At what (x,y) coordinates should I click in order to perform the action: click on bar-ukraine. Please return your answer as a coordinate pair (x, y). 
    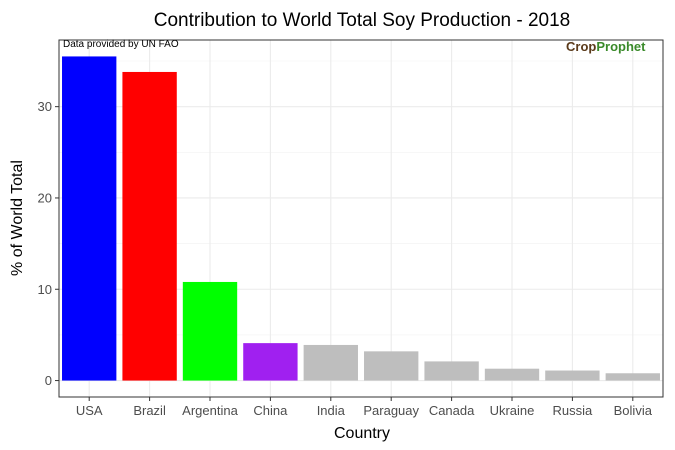
    Looking at the image, I should click on (512, 374).